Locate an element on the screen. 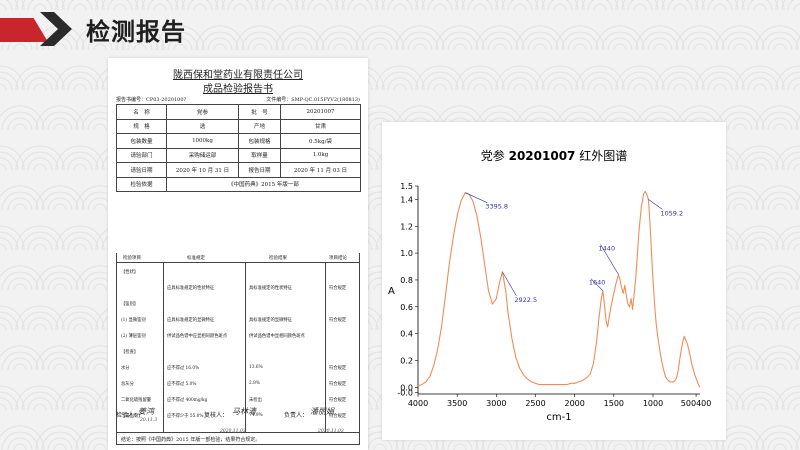 This screenshot has height=450, width=800. table-row: 请验部门 采购储运部 取样量 1.0kg is located at coordinates (238, 155).